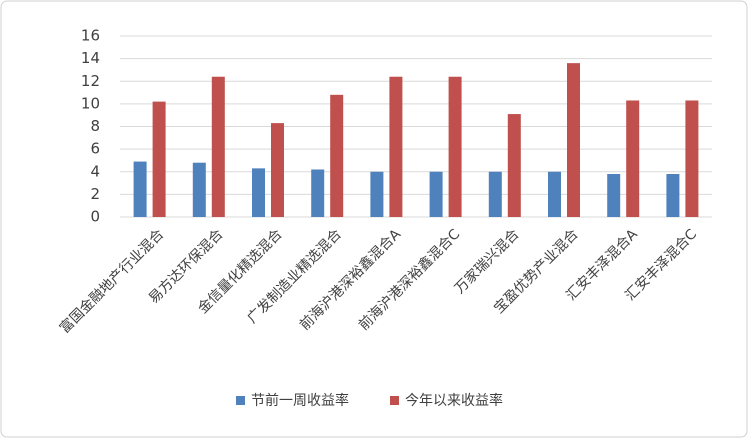 The image size is (748, 442). I want to click on y-tick-label: 12, so click(90, 81).